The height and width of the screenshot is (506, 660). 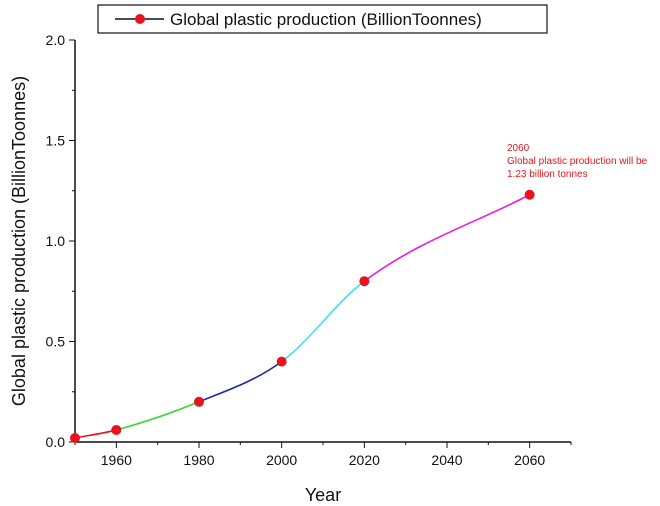 I want to click on legend-box, so click(x=322, y=19).